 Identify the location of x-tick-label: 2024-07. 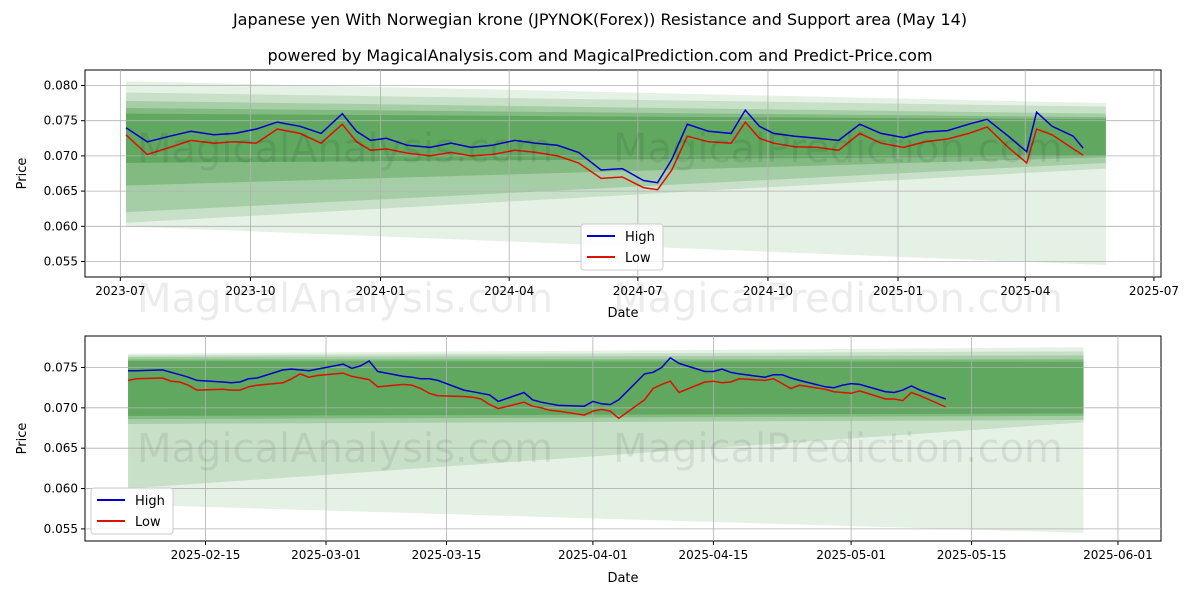
(638, 291).